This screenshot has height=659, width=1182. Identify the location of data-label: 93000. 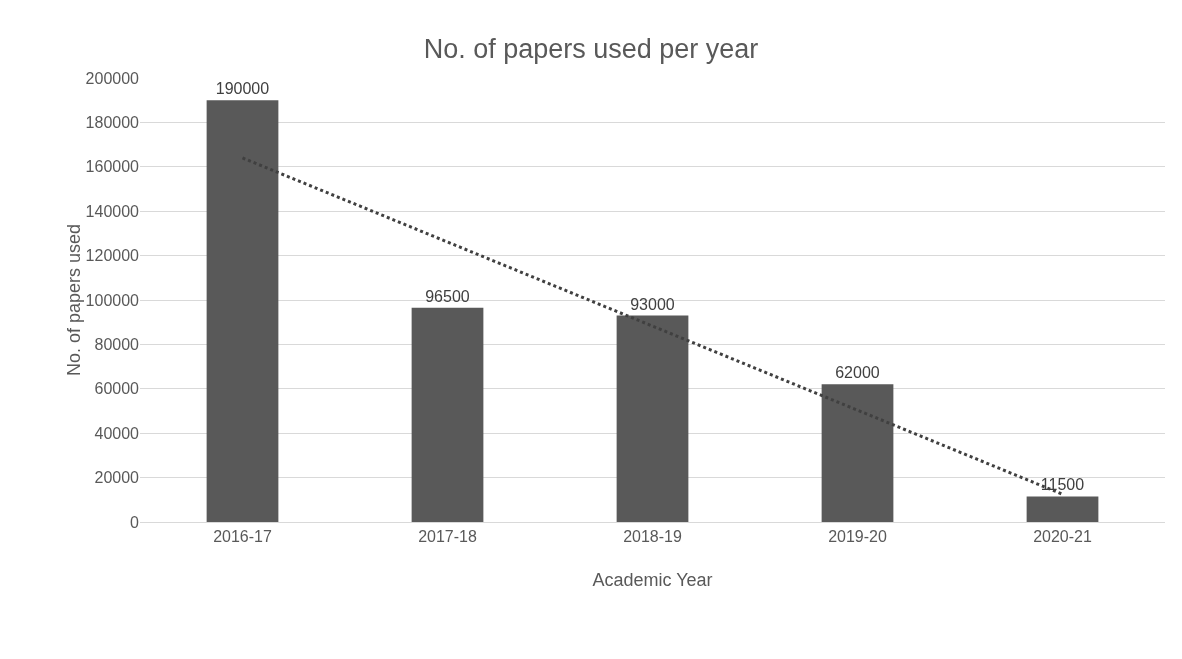
(652, 304).